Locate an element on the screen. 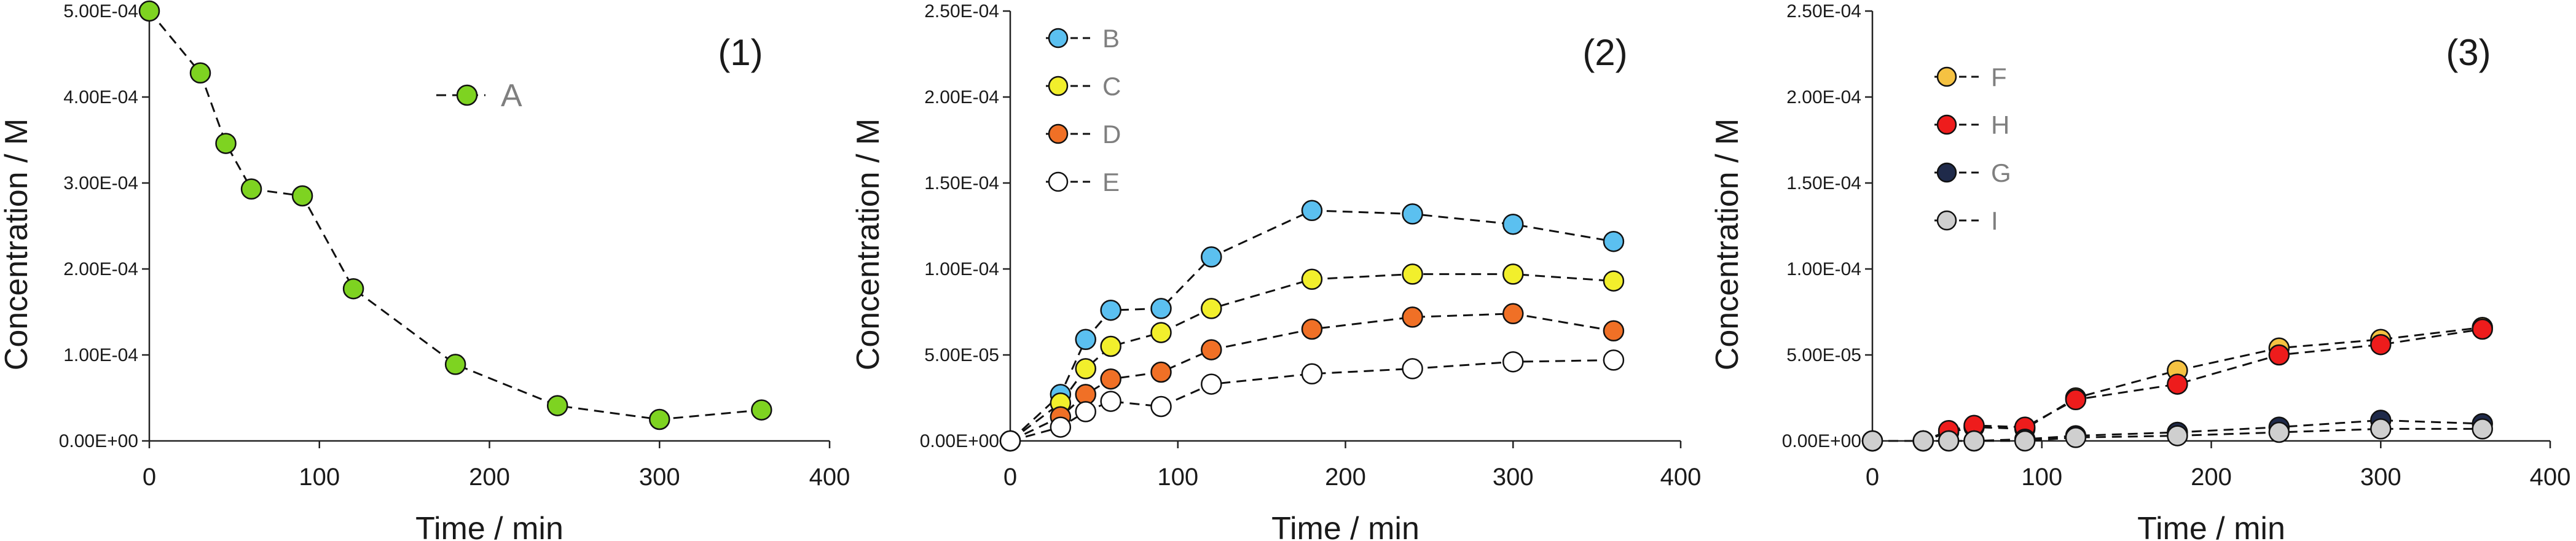 Image resolution: width=2576 pixels, height=541 pixels. legend-marker-H is located at coordinates (1946, 124).